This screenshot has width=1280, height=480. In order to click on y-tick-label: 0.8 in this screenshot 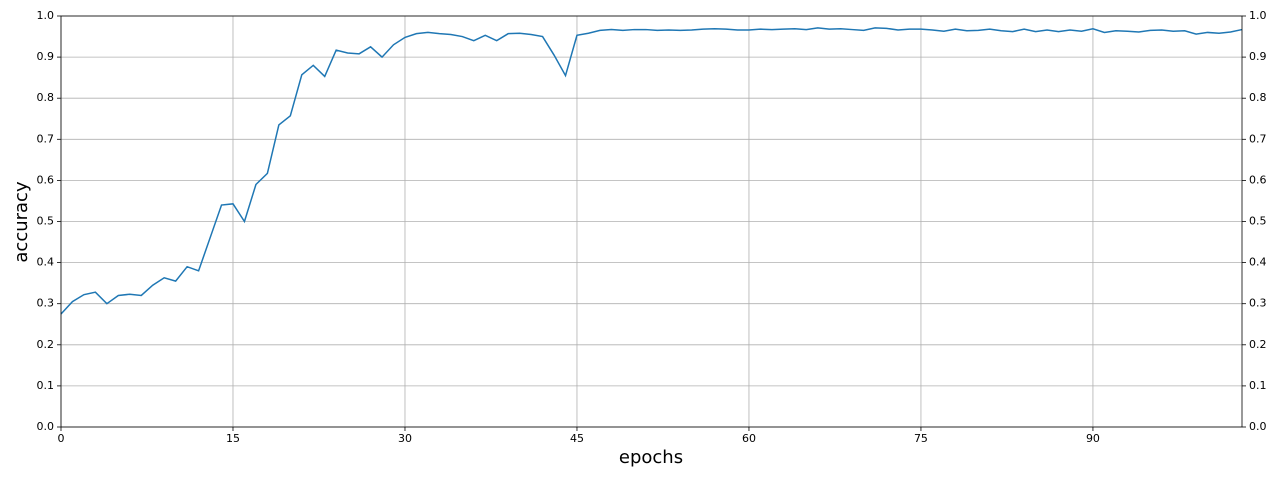, I will do `click(46, 97)`.